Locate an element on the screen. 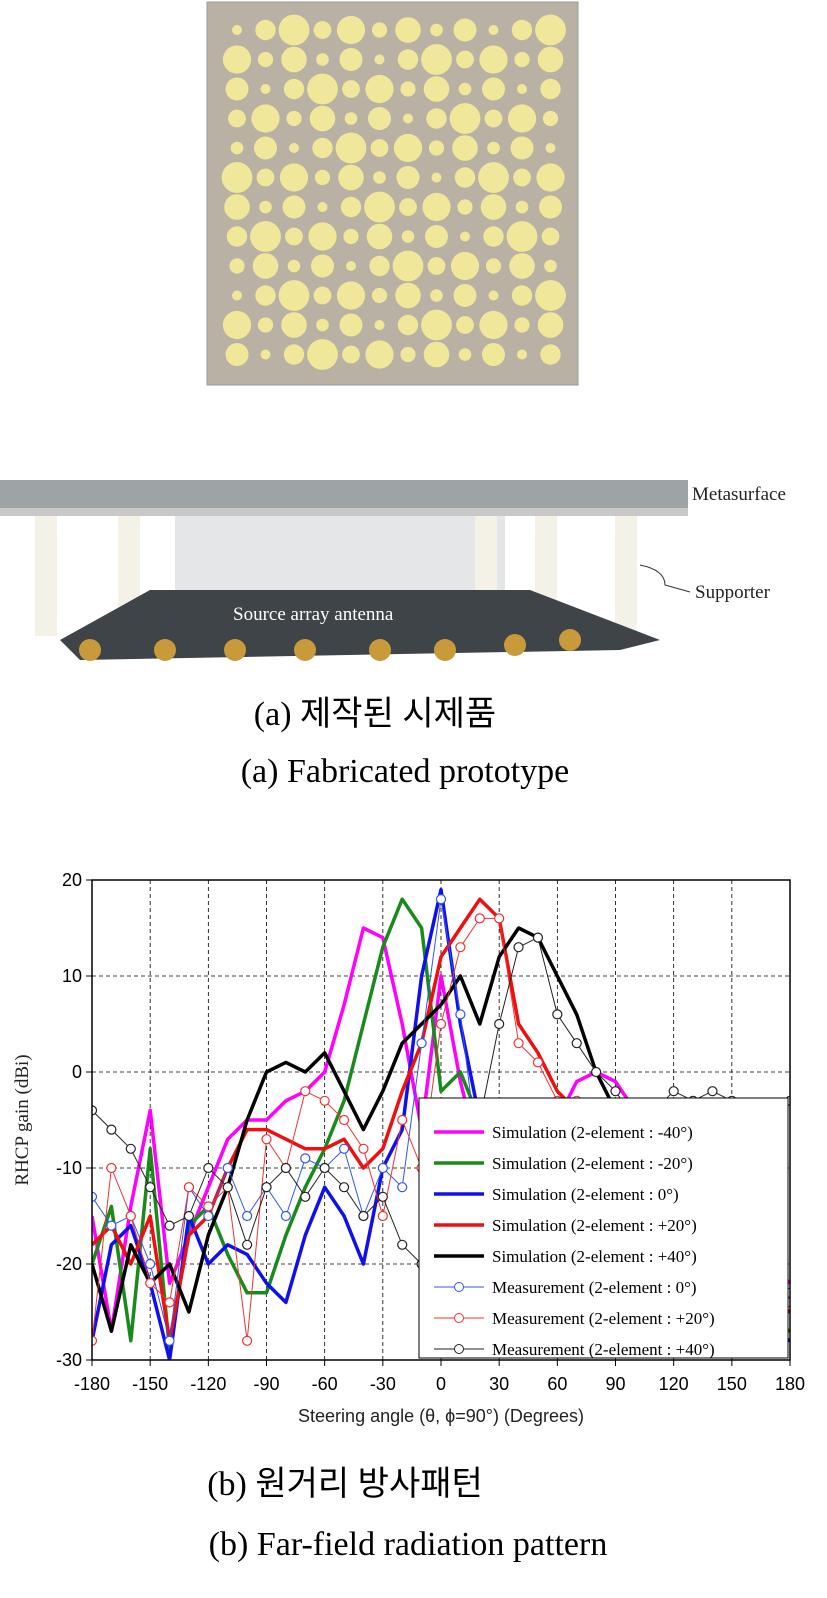 Image resolution: width=827 pixels, height=1598 pixels. y-tick-label: 0 is located at coordinates (77, 1072).